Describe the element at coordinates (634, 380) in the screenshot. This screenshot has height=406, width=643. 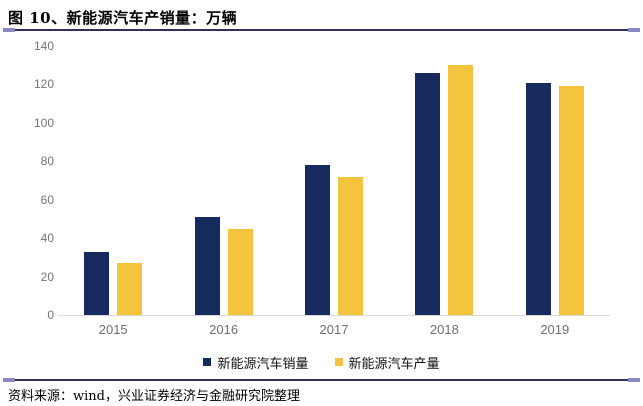
I see `footer-rule-right-cap` at that location.